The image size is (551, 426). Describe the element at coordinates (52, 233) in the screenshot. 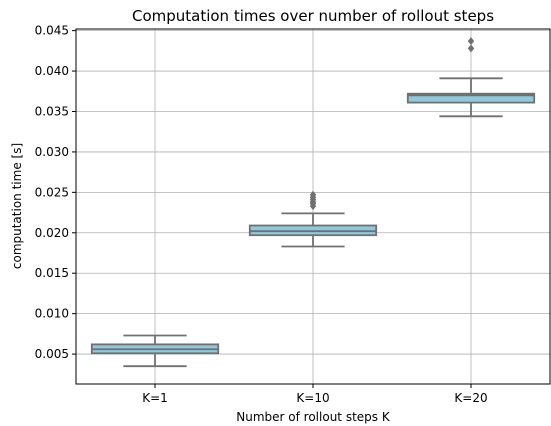

I see `y-tick-label: 0.020` at that location.